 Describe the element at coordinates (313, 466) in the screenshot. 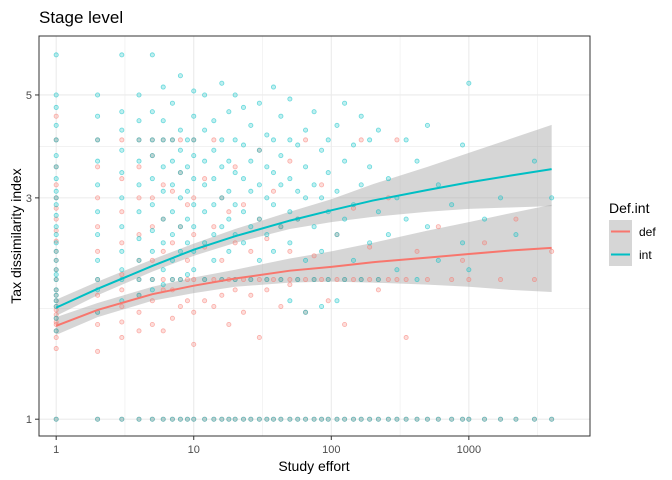

I see `x-axis-title: Study effort` at that location.